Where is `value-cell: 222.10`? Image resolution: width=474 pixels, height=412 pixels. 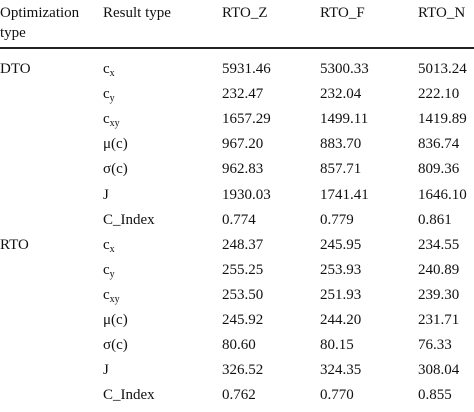 value-cell: 222.10 is located at coordinates (439, 94).